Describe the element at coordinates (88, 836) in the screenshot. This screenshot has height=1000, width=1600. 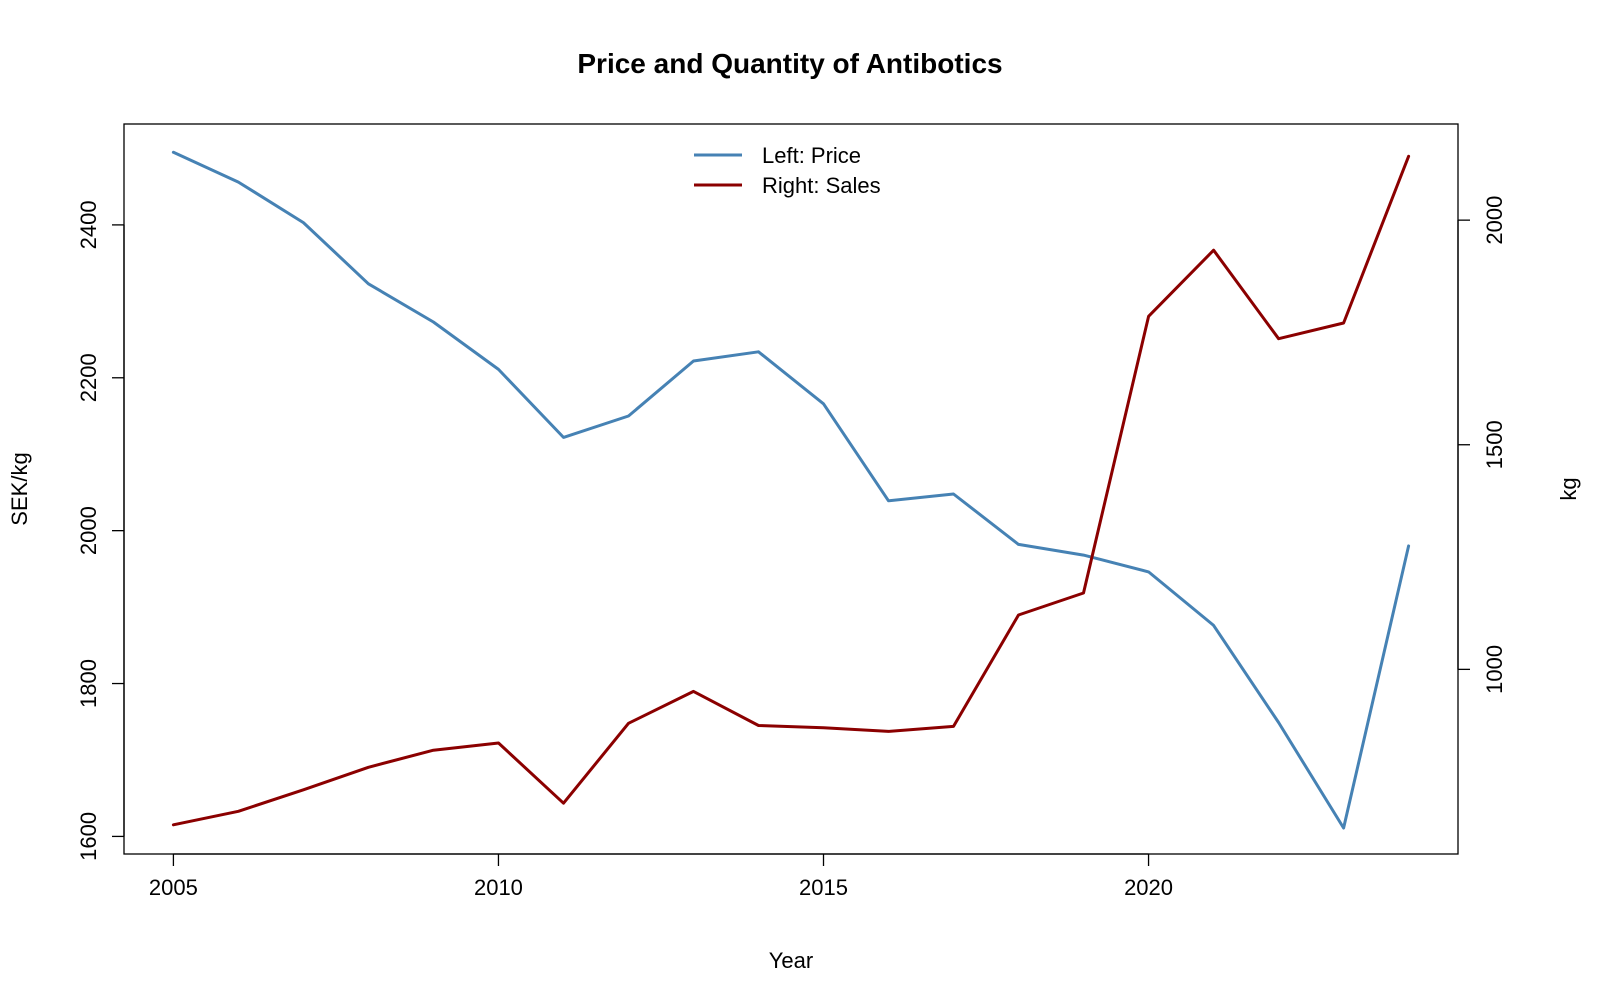
I see `y-left-tick-label: 1600` at that location.